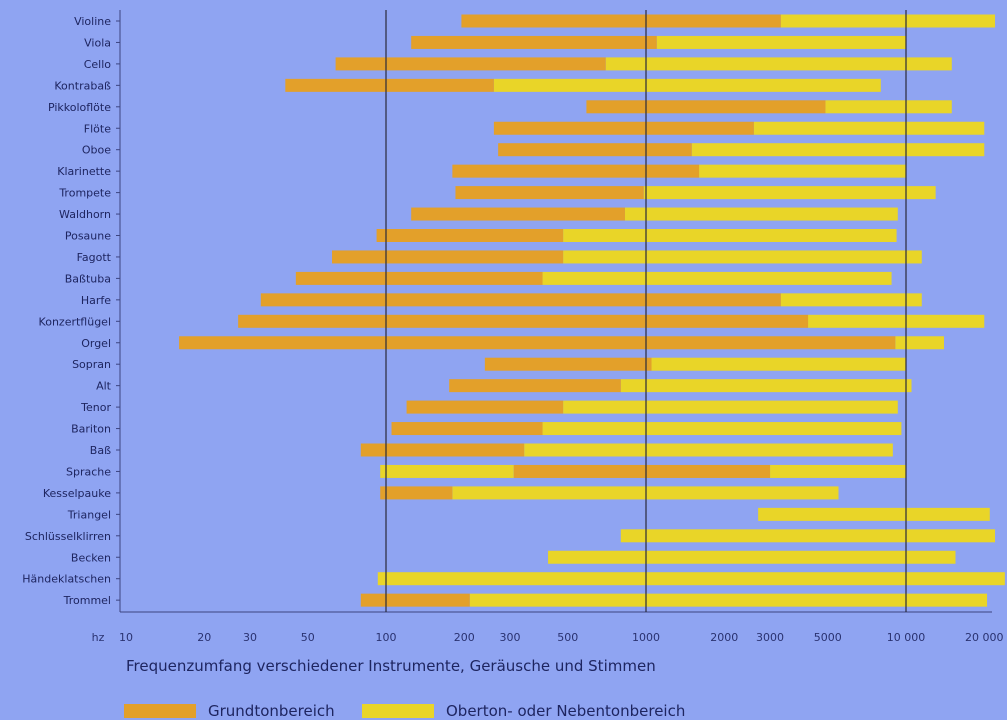  I want to click on category-label-15: Orgel, so click(96, 343).